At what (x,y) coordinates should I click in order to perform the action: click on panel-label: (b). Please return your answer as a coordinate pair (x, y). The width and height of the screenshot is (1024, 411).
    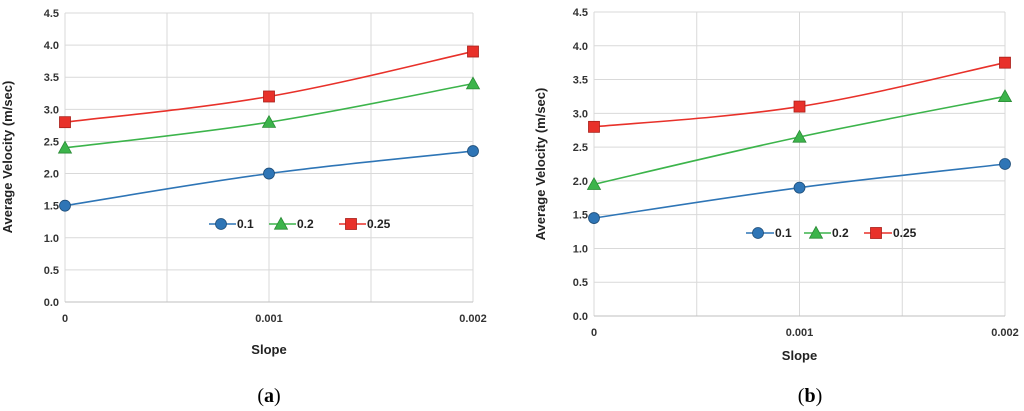
    Looking at the image, I should click on (810, 396).